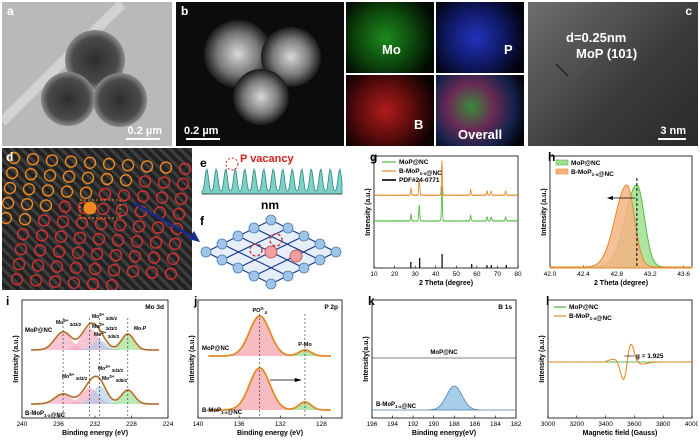 This screenshot has height=445, width=700. What do you see at coordinates (203, 163) in the screenshot?
I see `panel-e-label: e` at bounding box center [203, 163].